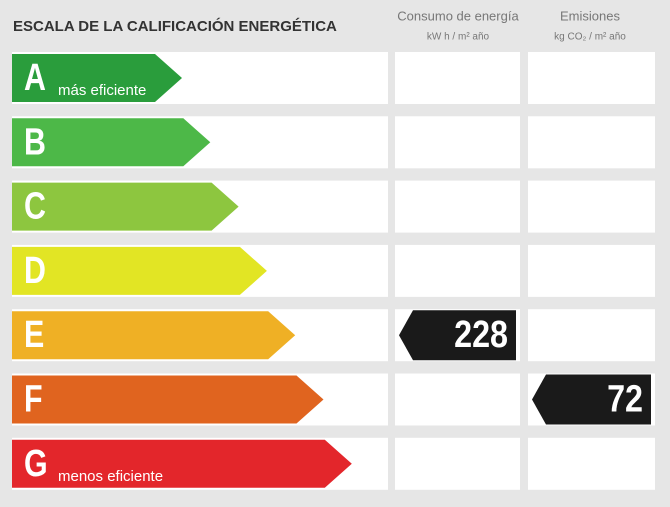  I want to click on rating-label: menos eficiente, so click(110, 476).